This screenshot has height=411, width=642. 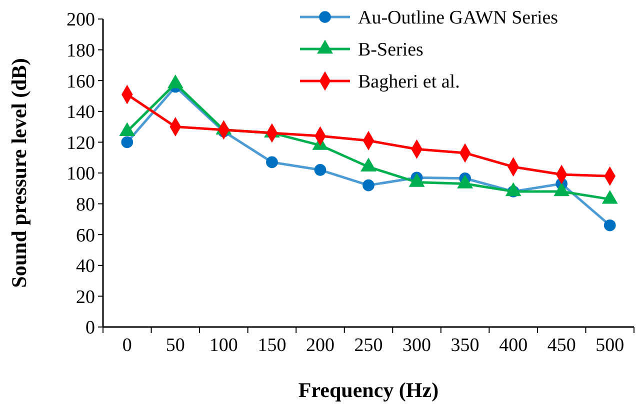 What do you see at coordinates (90, 328) in the screenshot?
I see `y-tick-label: 0` at bounding box center [90, 328].